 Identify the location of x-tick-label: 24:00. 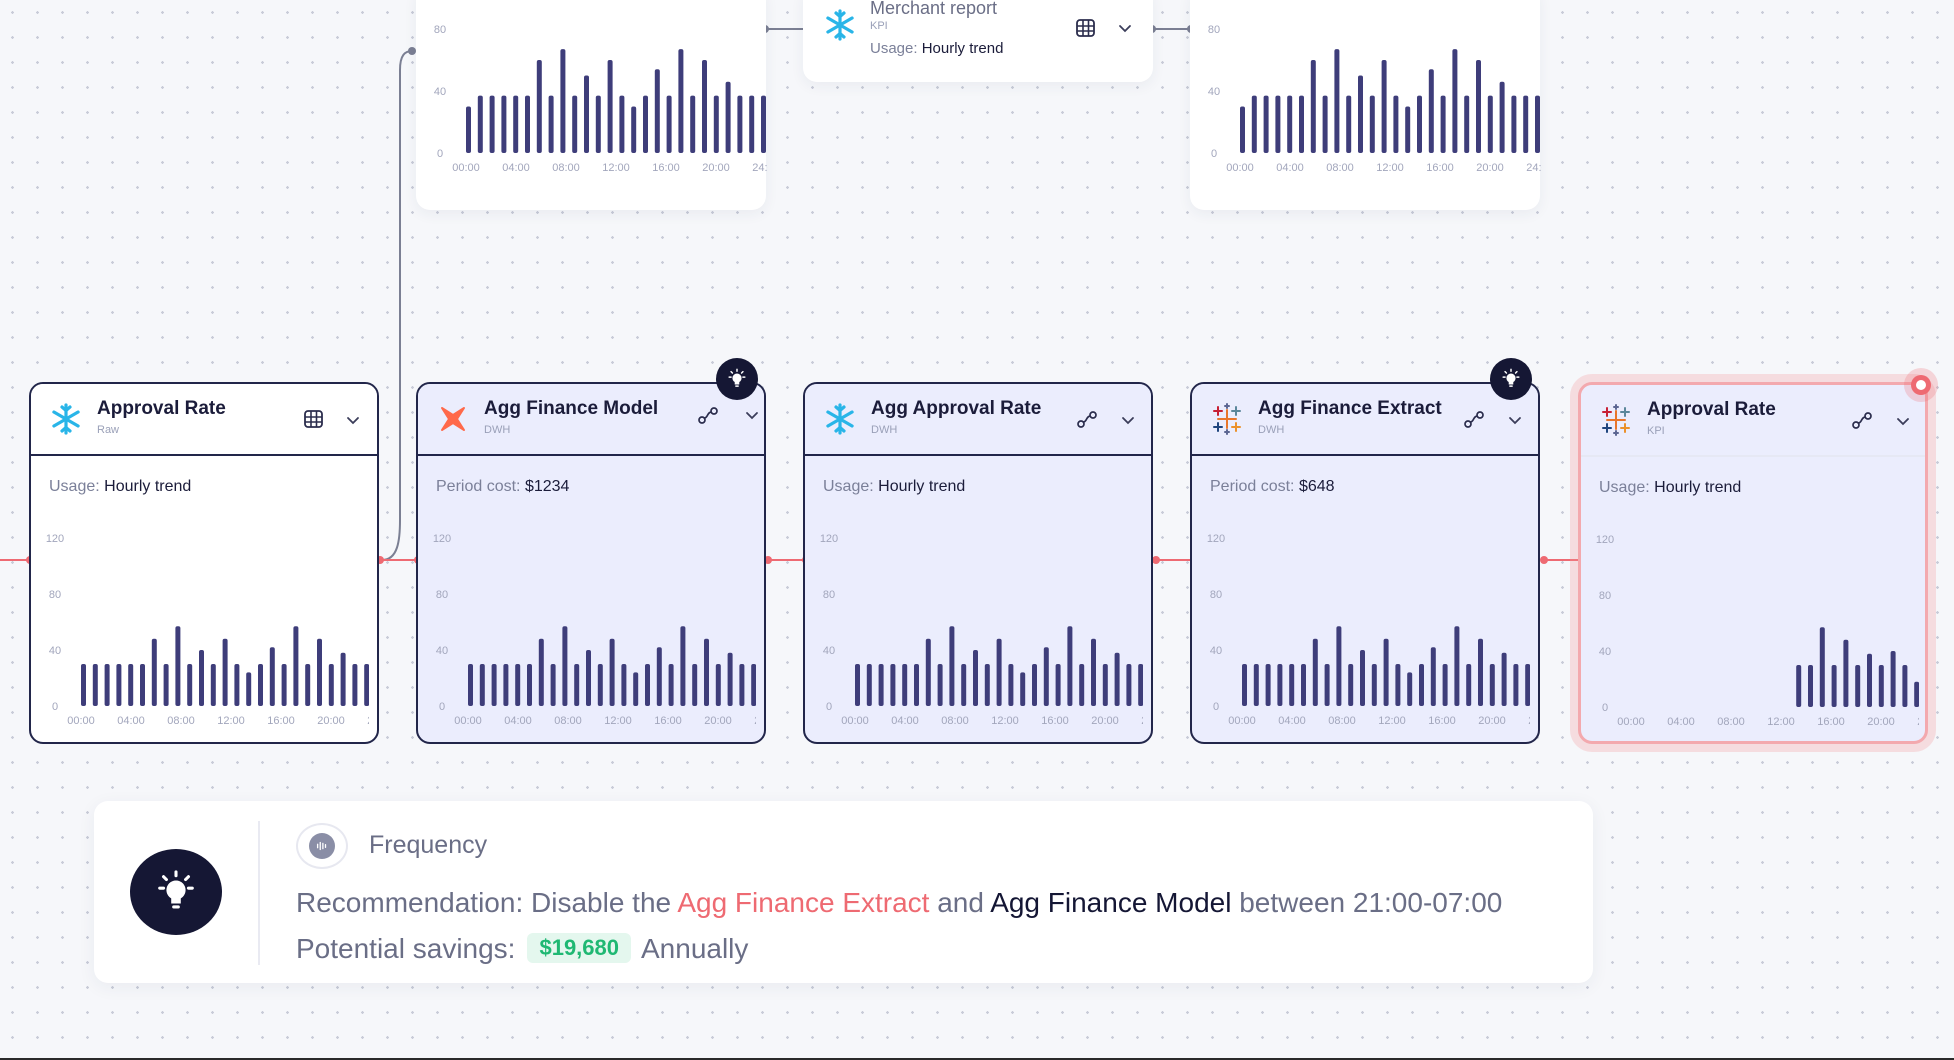
(368, 721).